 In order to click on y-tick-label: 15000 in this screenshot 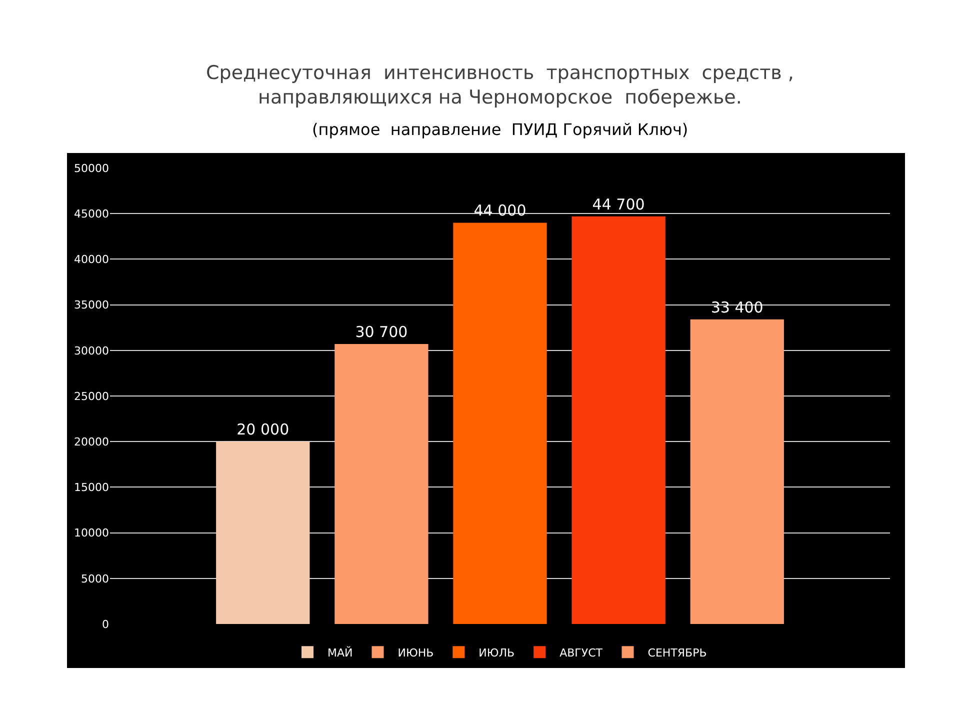, I will do `click(91, 487)`.